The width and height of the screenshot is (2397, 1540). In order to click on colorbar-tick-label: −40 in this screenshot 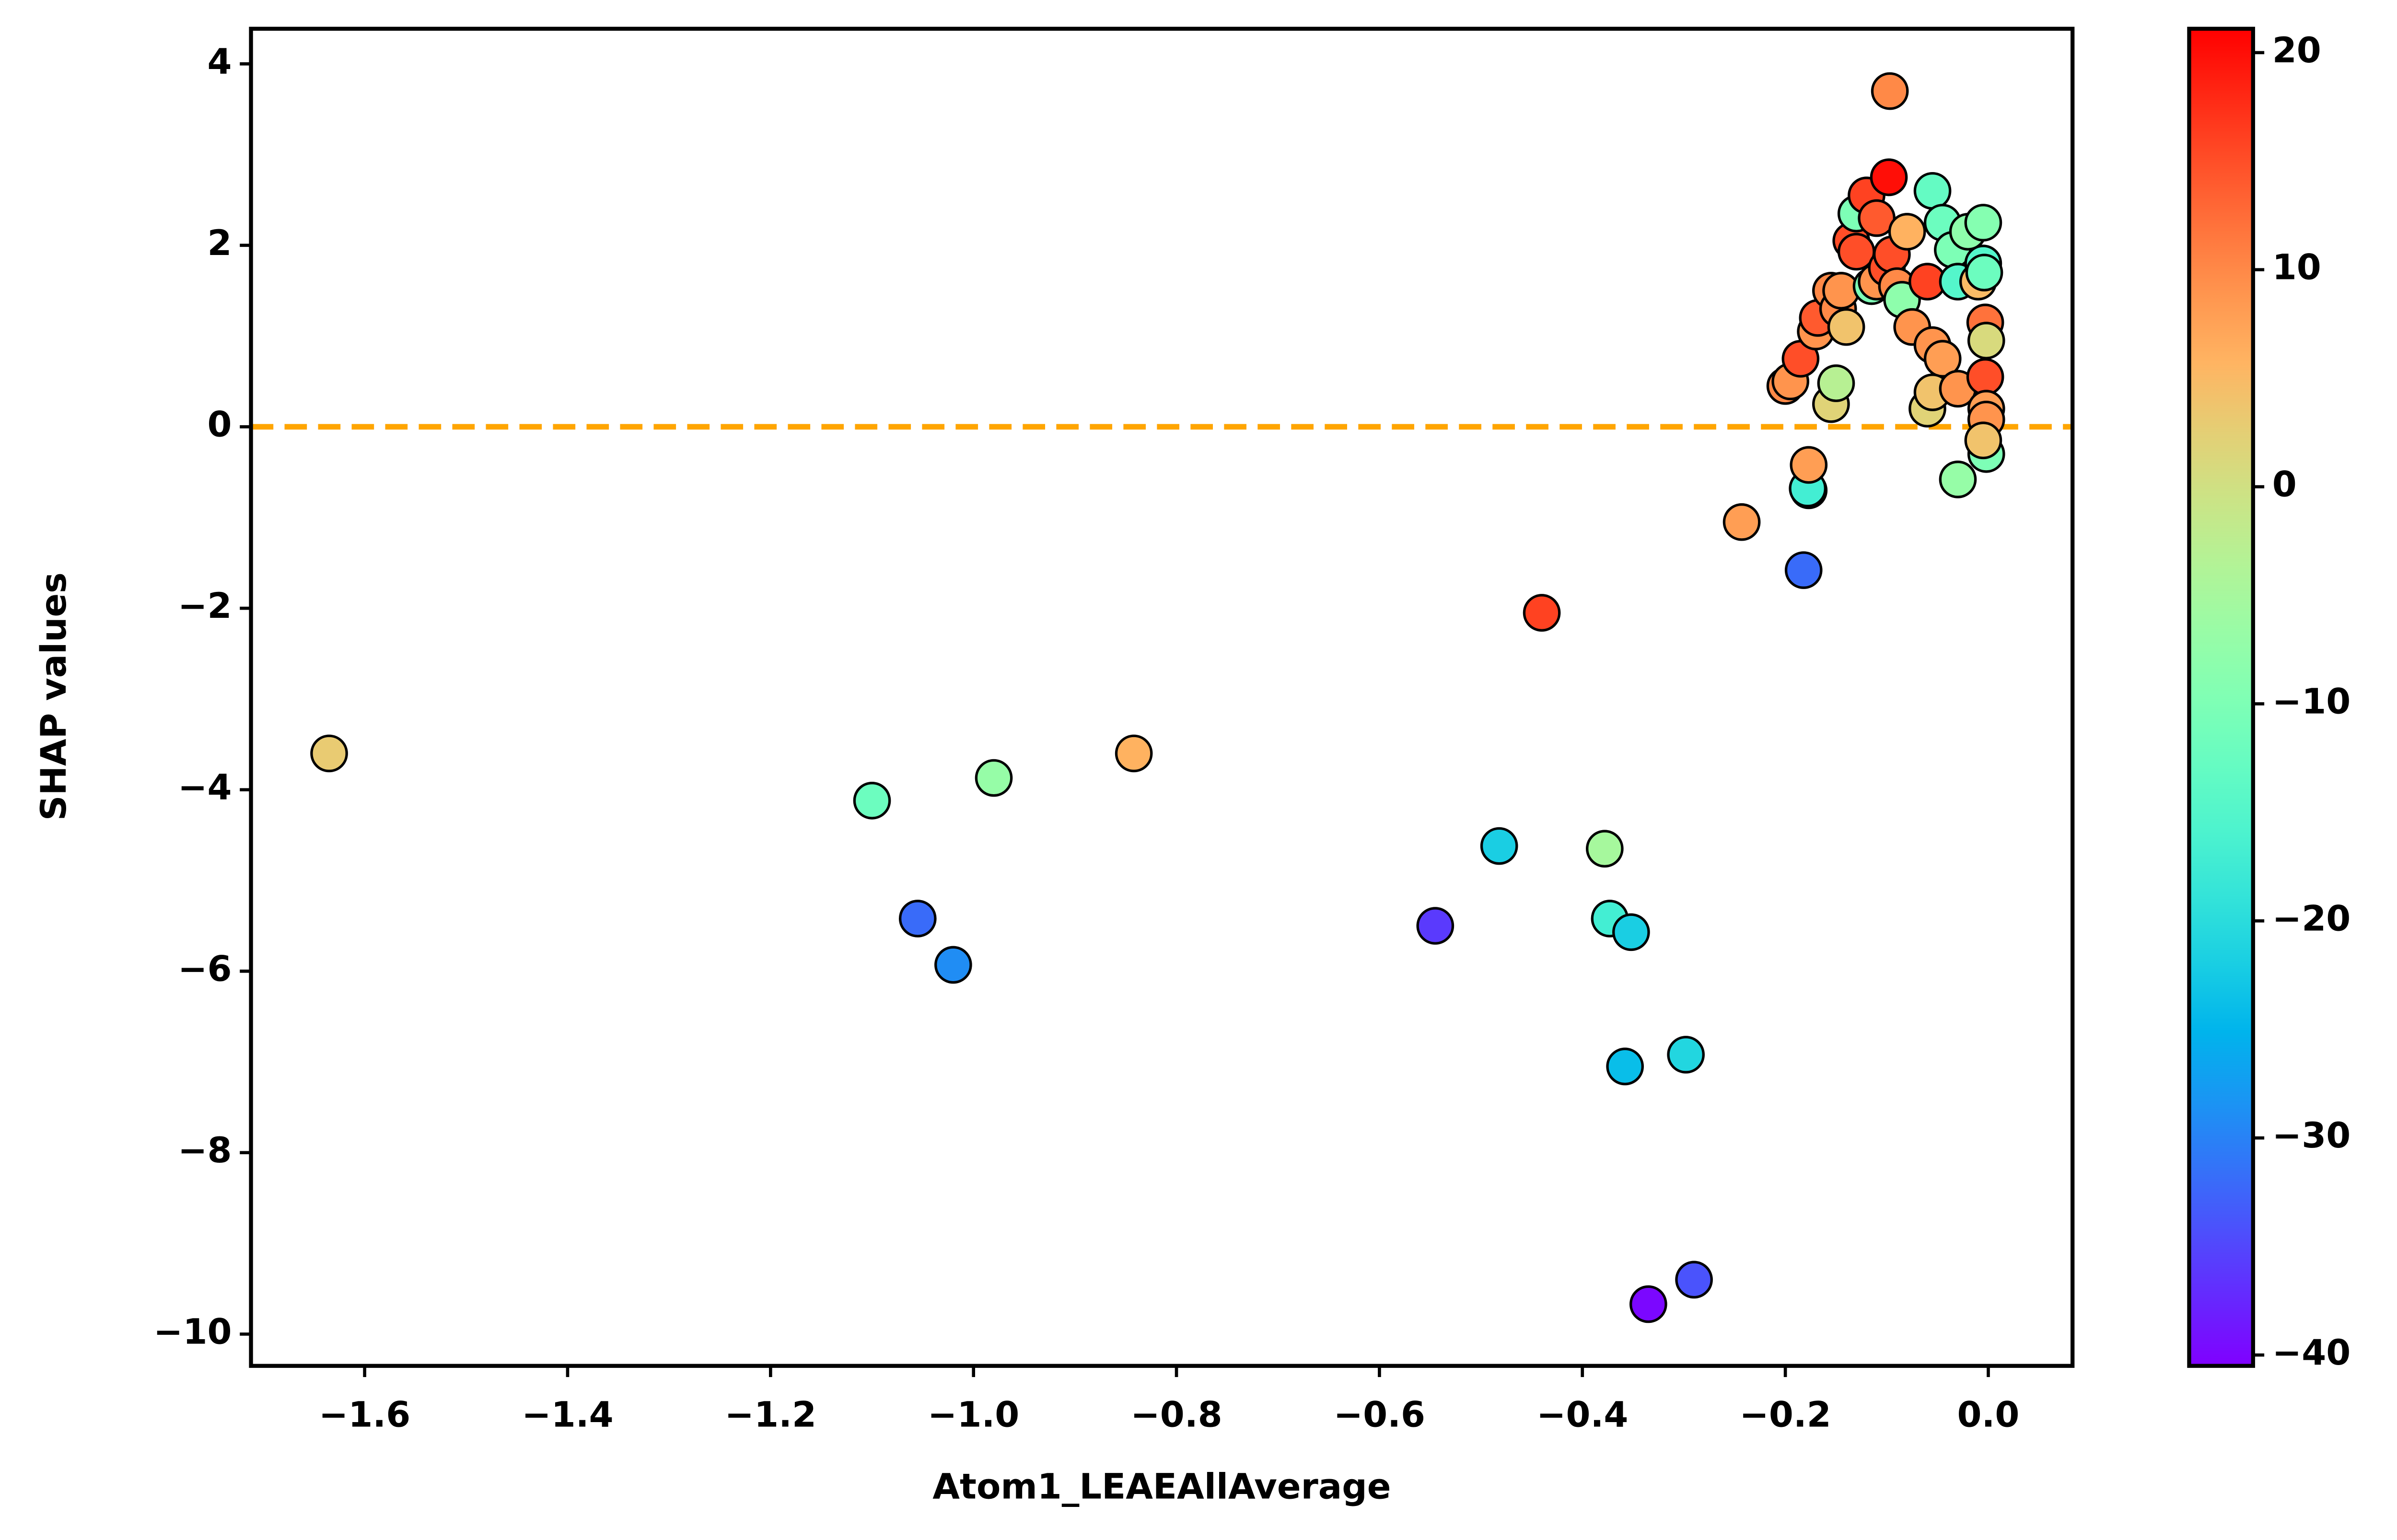, I will do `click(2311, 1353)`.